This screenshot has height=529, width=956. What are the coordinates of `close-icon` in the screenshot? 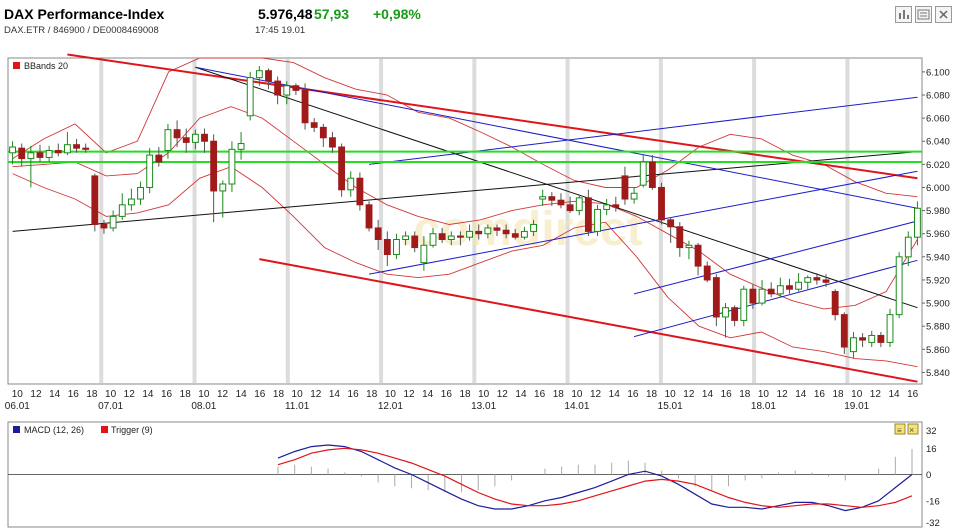 It's located at (943, 14).